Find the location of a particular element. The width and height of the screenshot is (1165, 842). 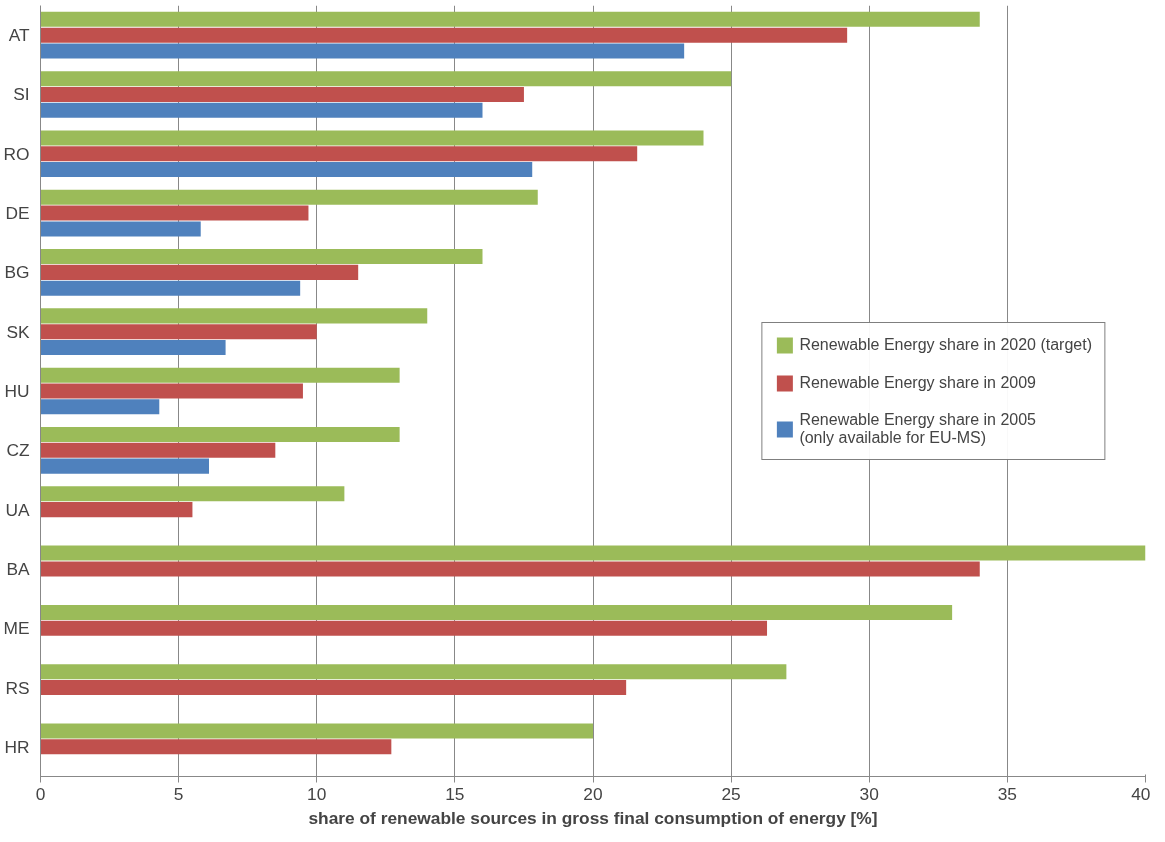

y-tick-label: CZ is located at coordinates (18, 450).